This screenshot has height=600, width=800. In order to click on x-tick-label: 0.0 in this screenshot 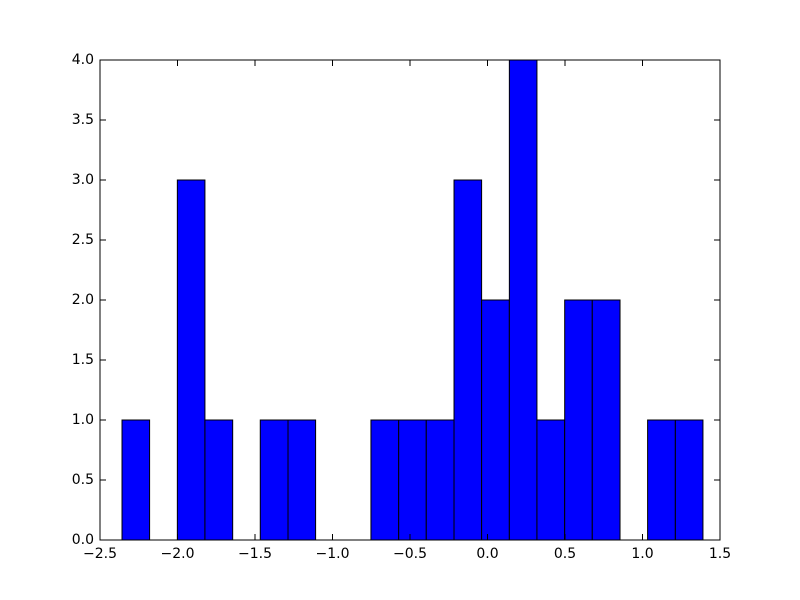, I will do `click(487, 554)`.